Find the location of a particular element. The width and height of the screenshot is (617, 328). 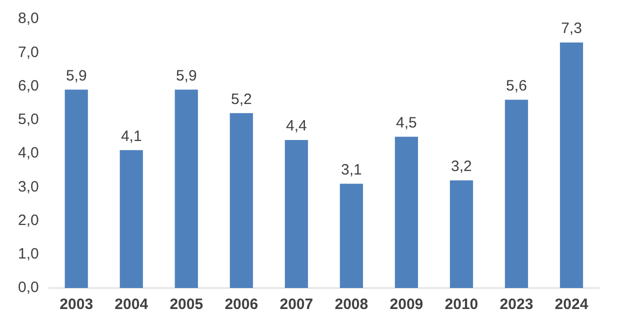

x-tick-label: 2004 is located at coordinates (131, 305).